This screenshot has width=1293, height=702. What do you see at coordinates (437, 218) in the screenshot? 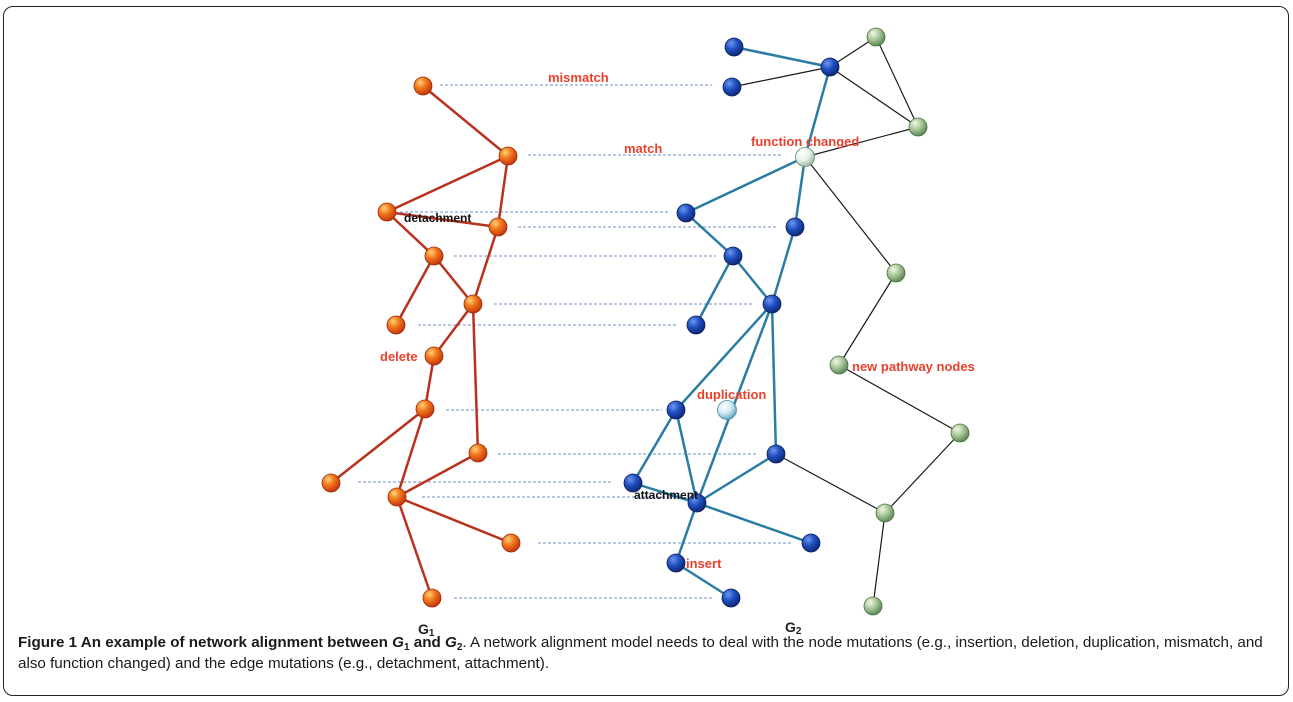
I see `label-detachment: detachment` at bounding box center [437, 218].